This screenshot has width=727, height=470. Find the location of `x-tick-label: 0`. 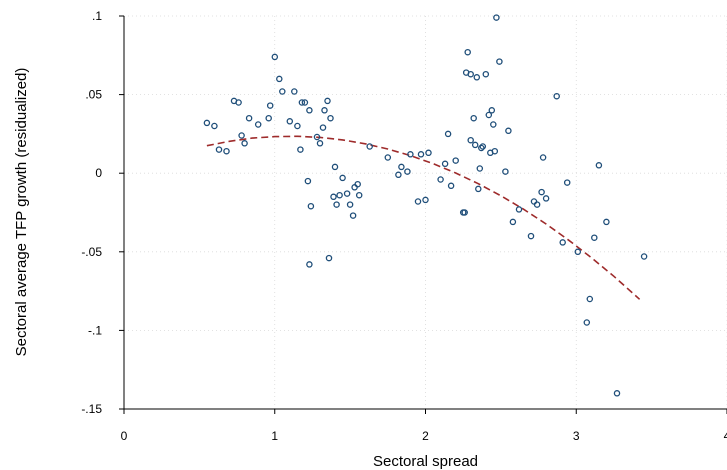

x-tick-label: 0 is located at coordinates (124, 436).